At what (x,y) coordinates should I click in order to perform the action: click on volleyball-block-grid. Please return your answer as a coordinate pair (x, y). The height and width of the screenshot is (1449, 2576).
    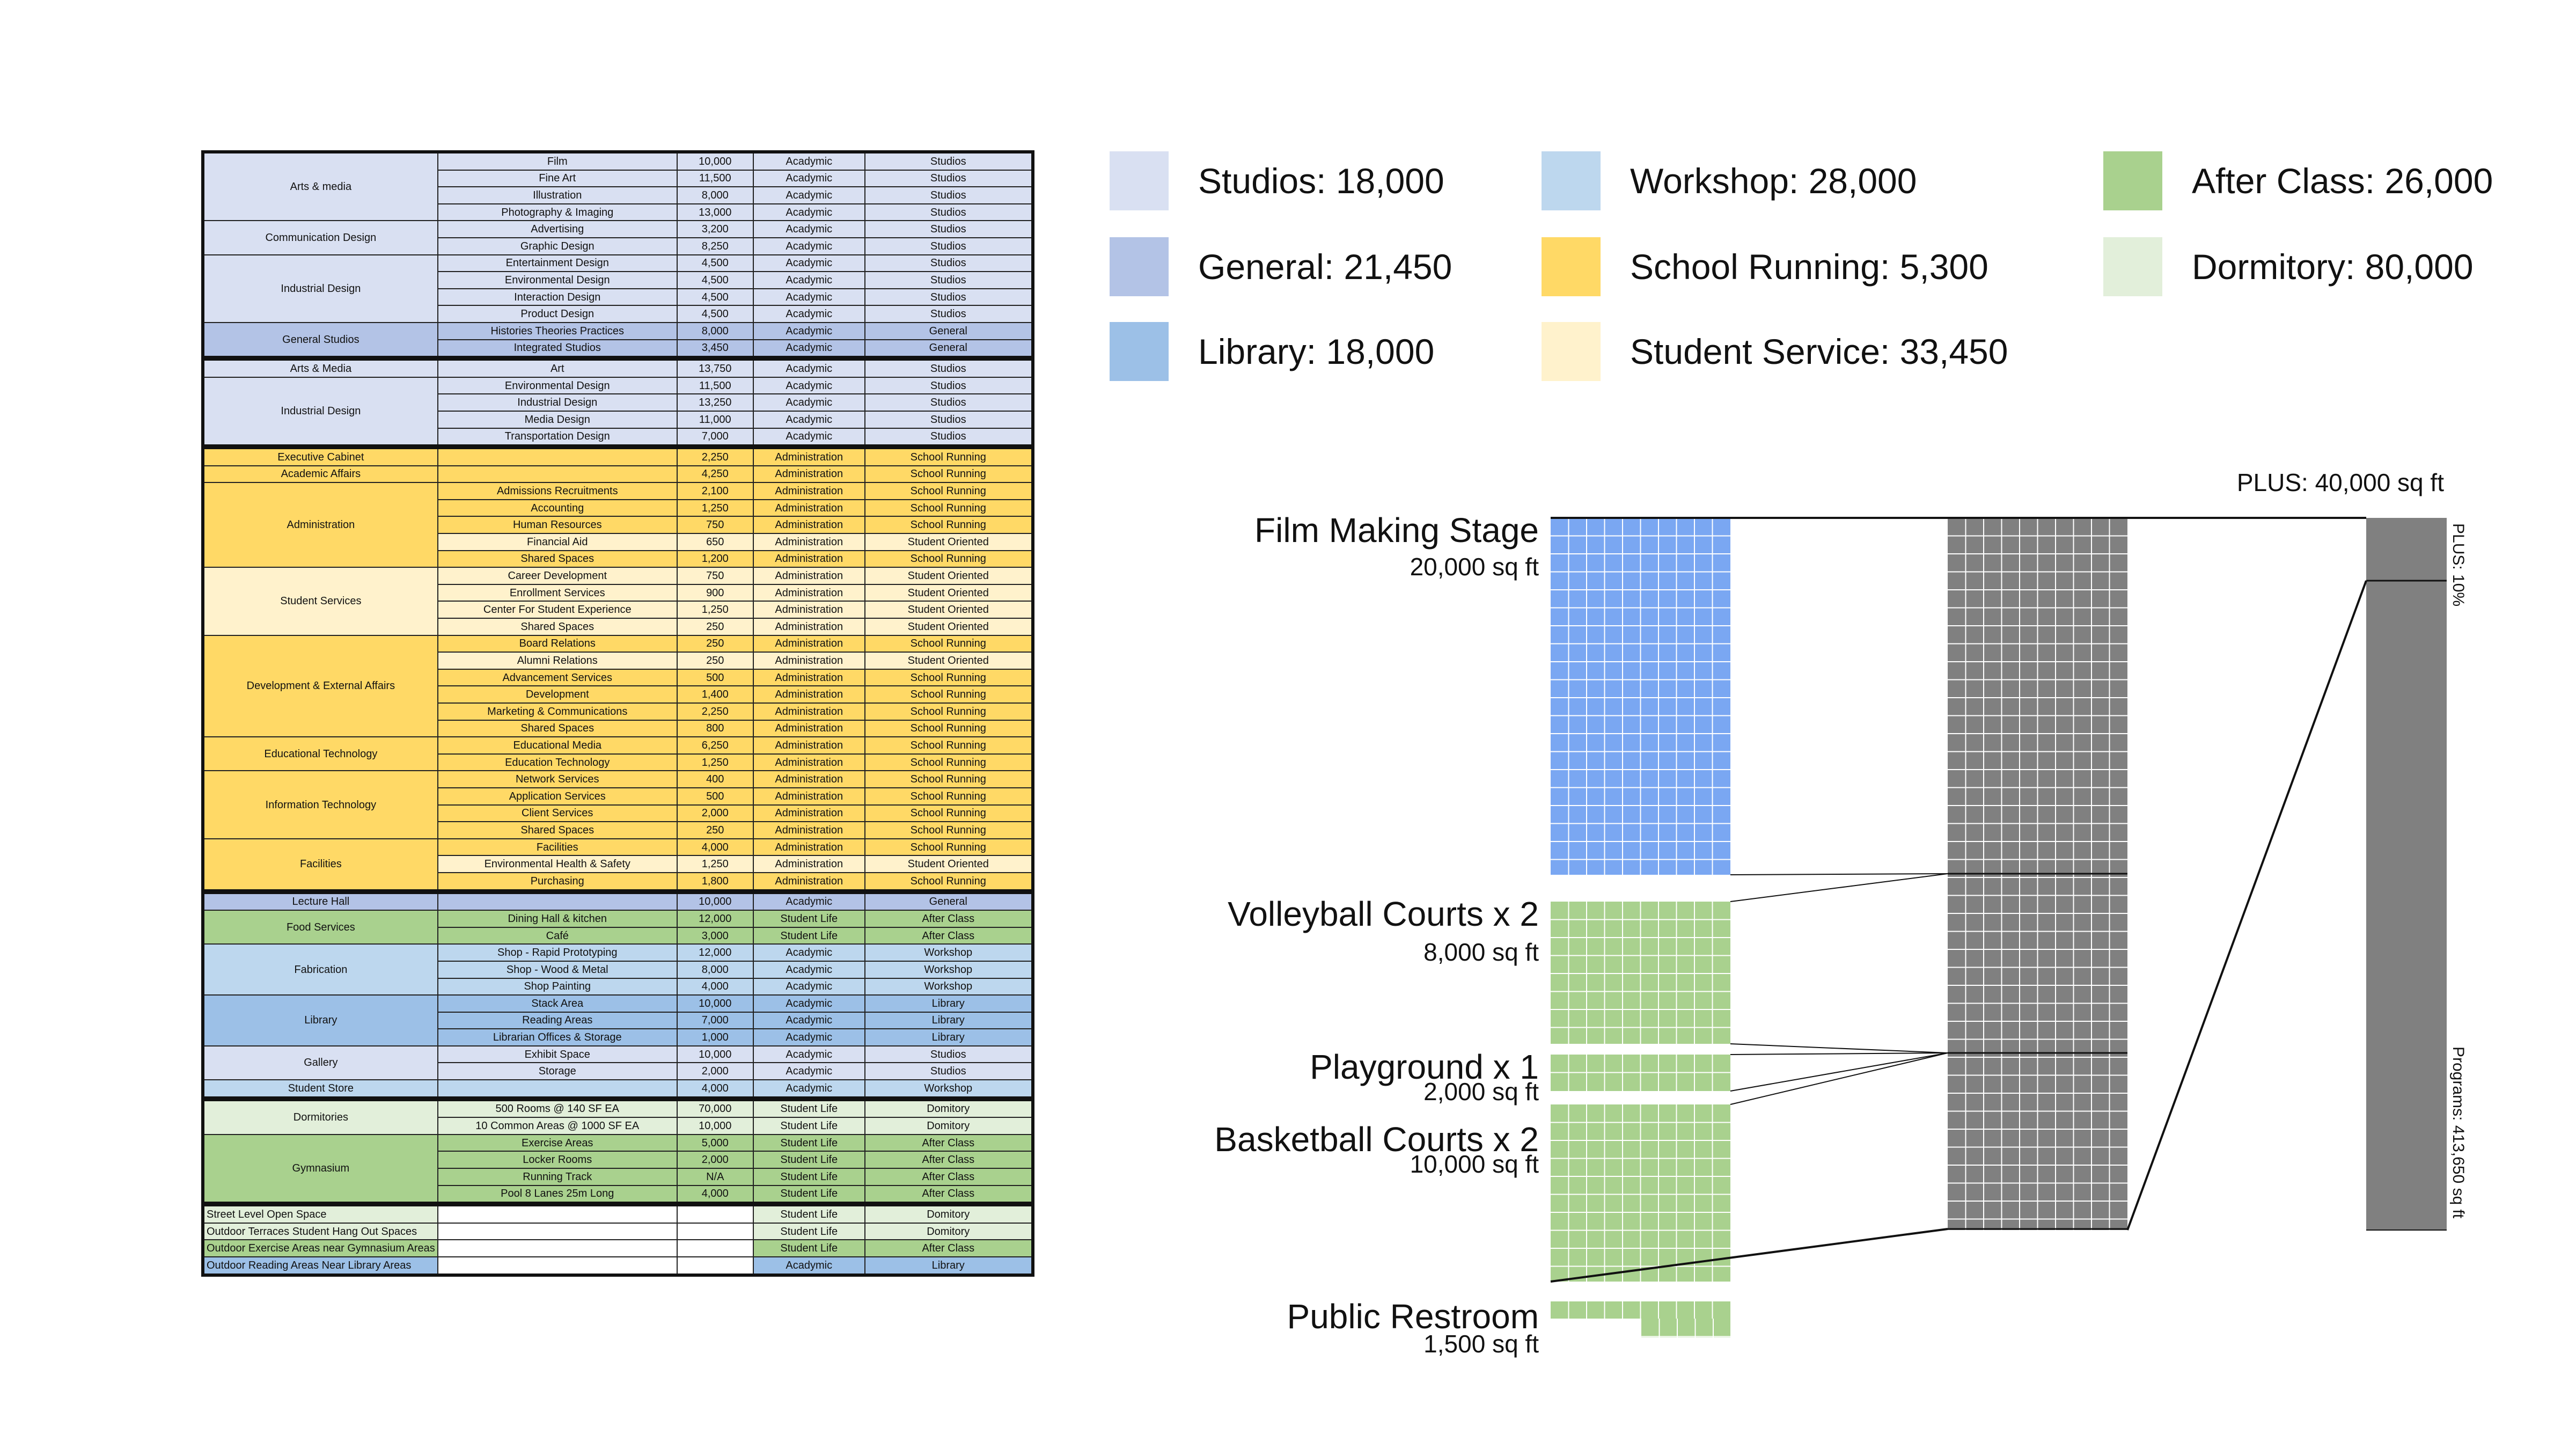
    Looking at the image, I should click on (1640, 973).